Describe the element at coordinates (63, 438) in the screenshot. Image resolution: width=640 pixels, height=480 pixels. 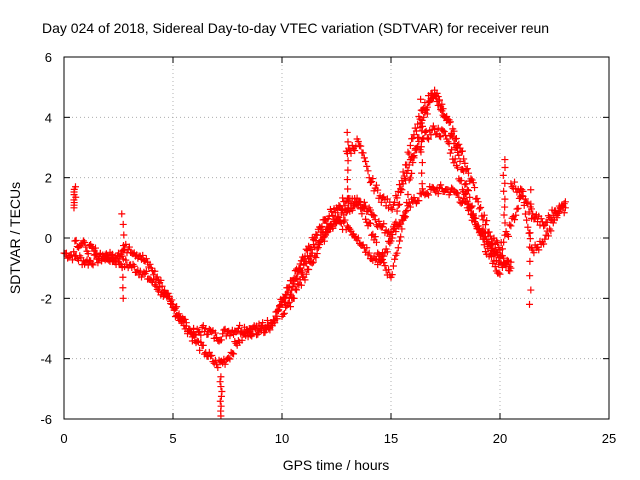
I see `x-tick-label: 0` at that location.